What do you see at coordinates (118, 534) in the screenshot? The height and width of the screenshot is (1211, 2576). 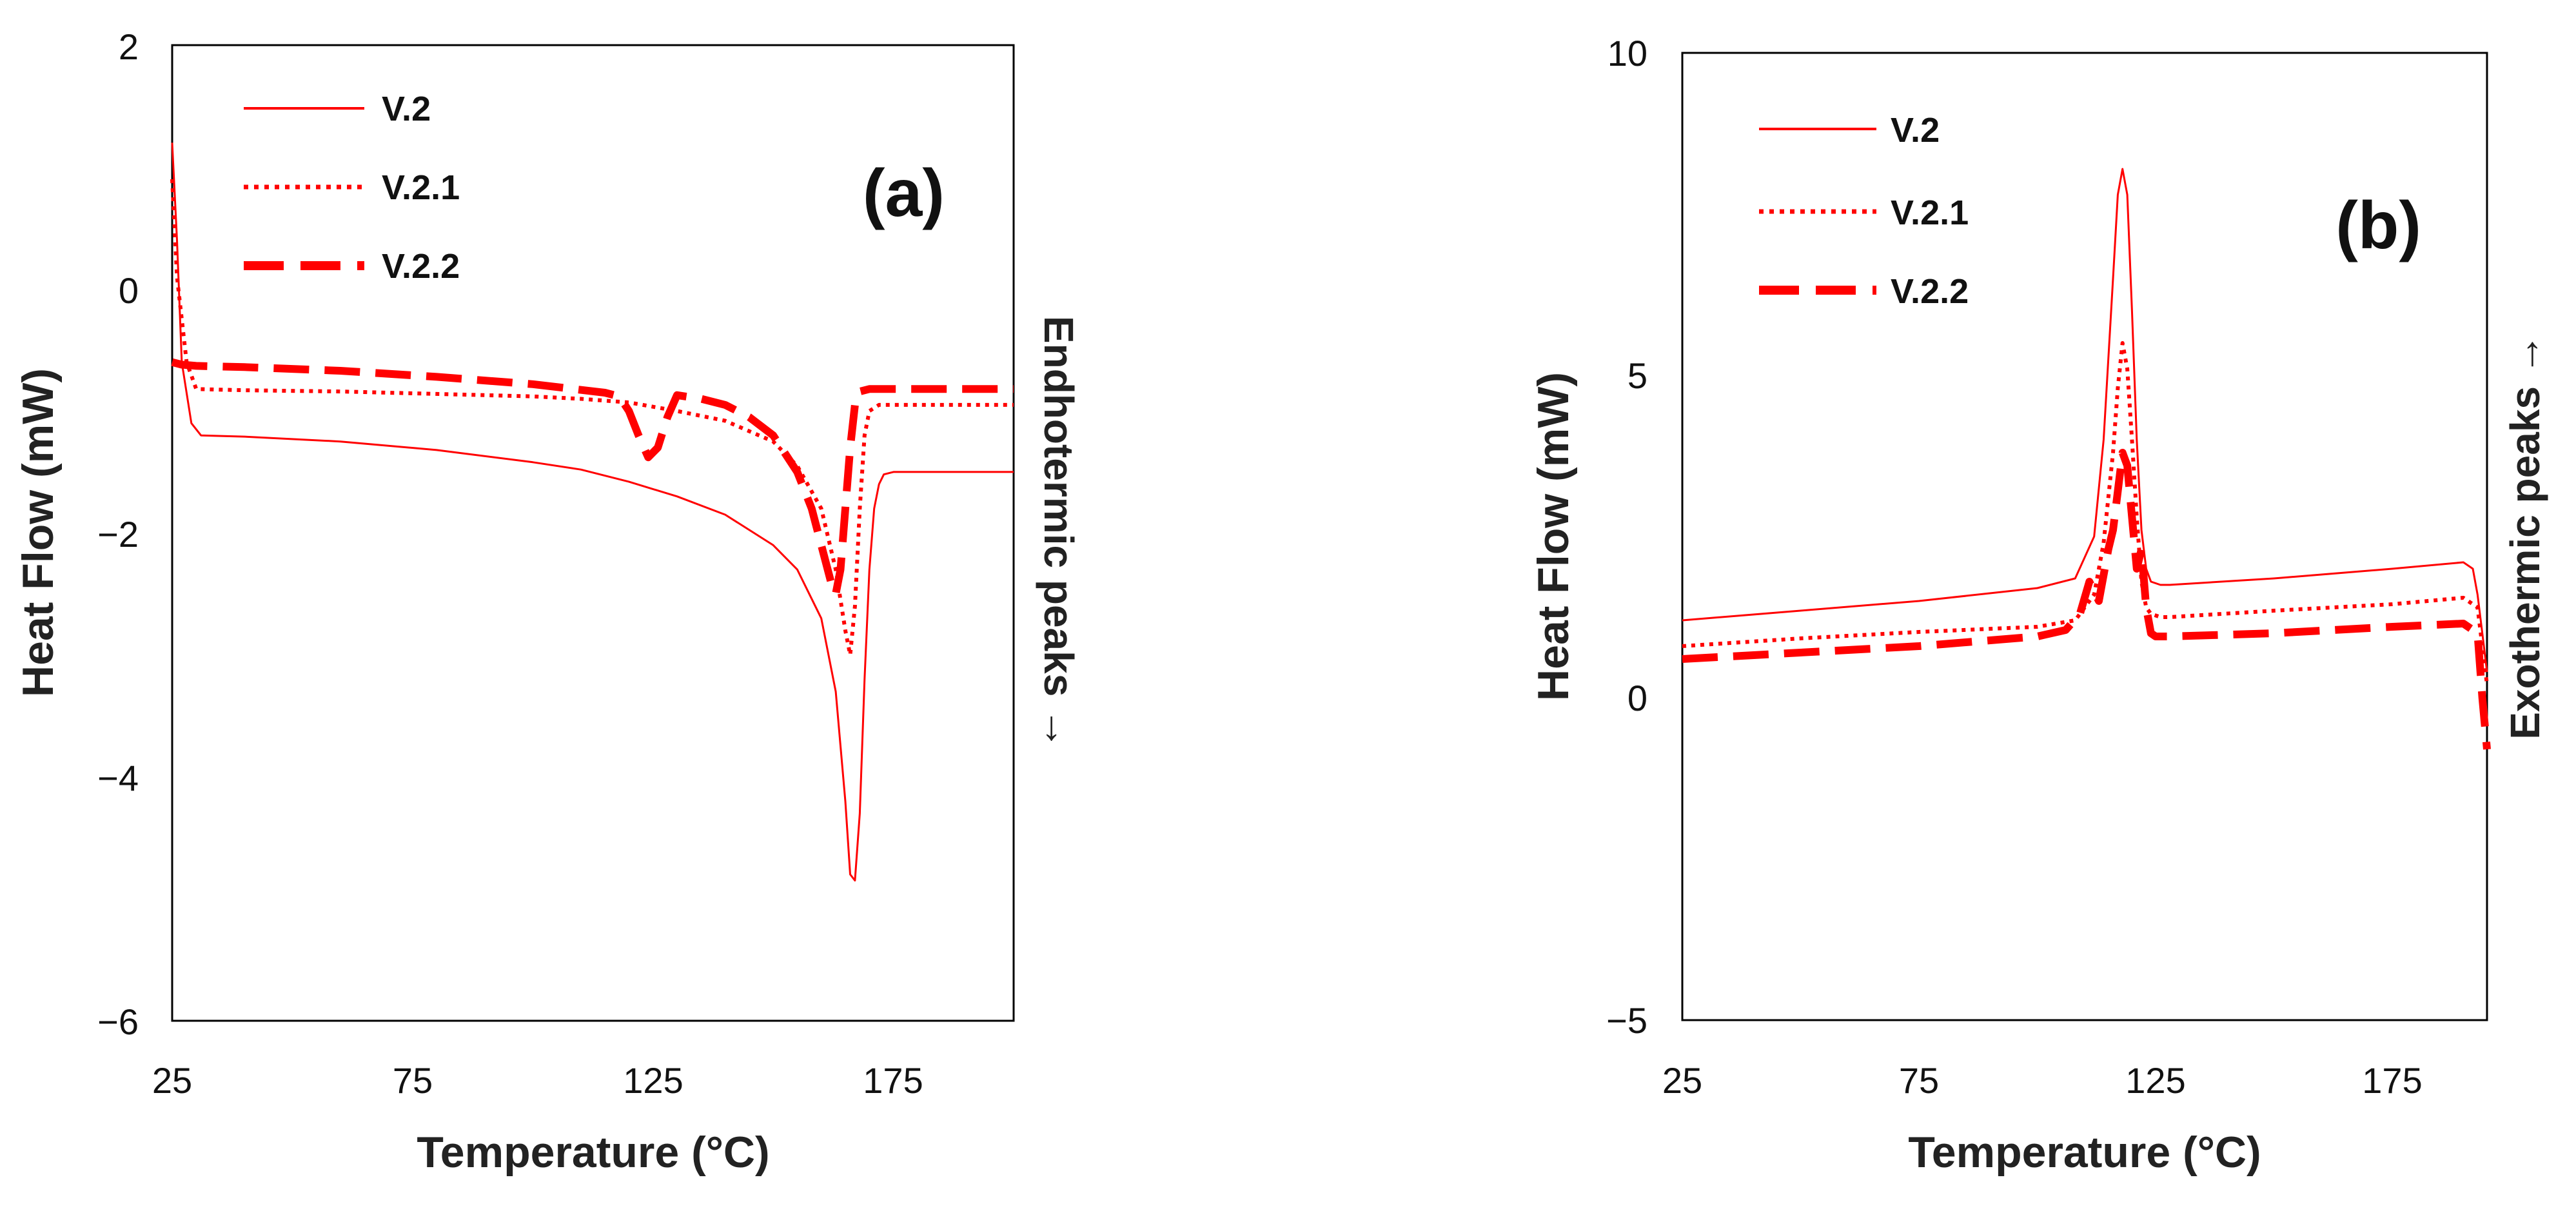 I see `y-tick-label: −2` at bounding box center [118, 534].